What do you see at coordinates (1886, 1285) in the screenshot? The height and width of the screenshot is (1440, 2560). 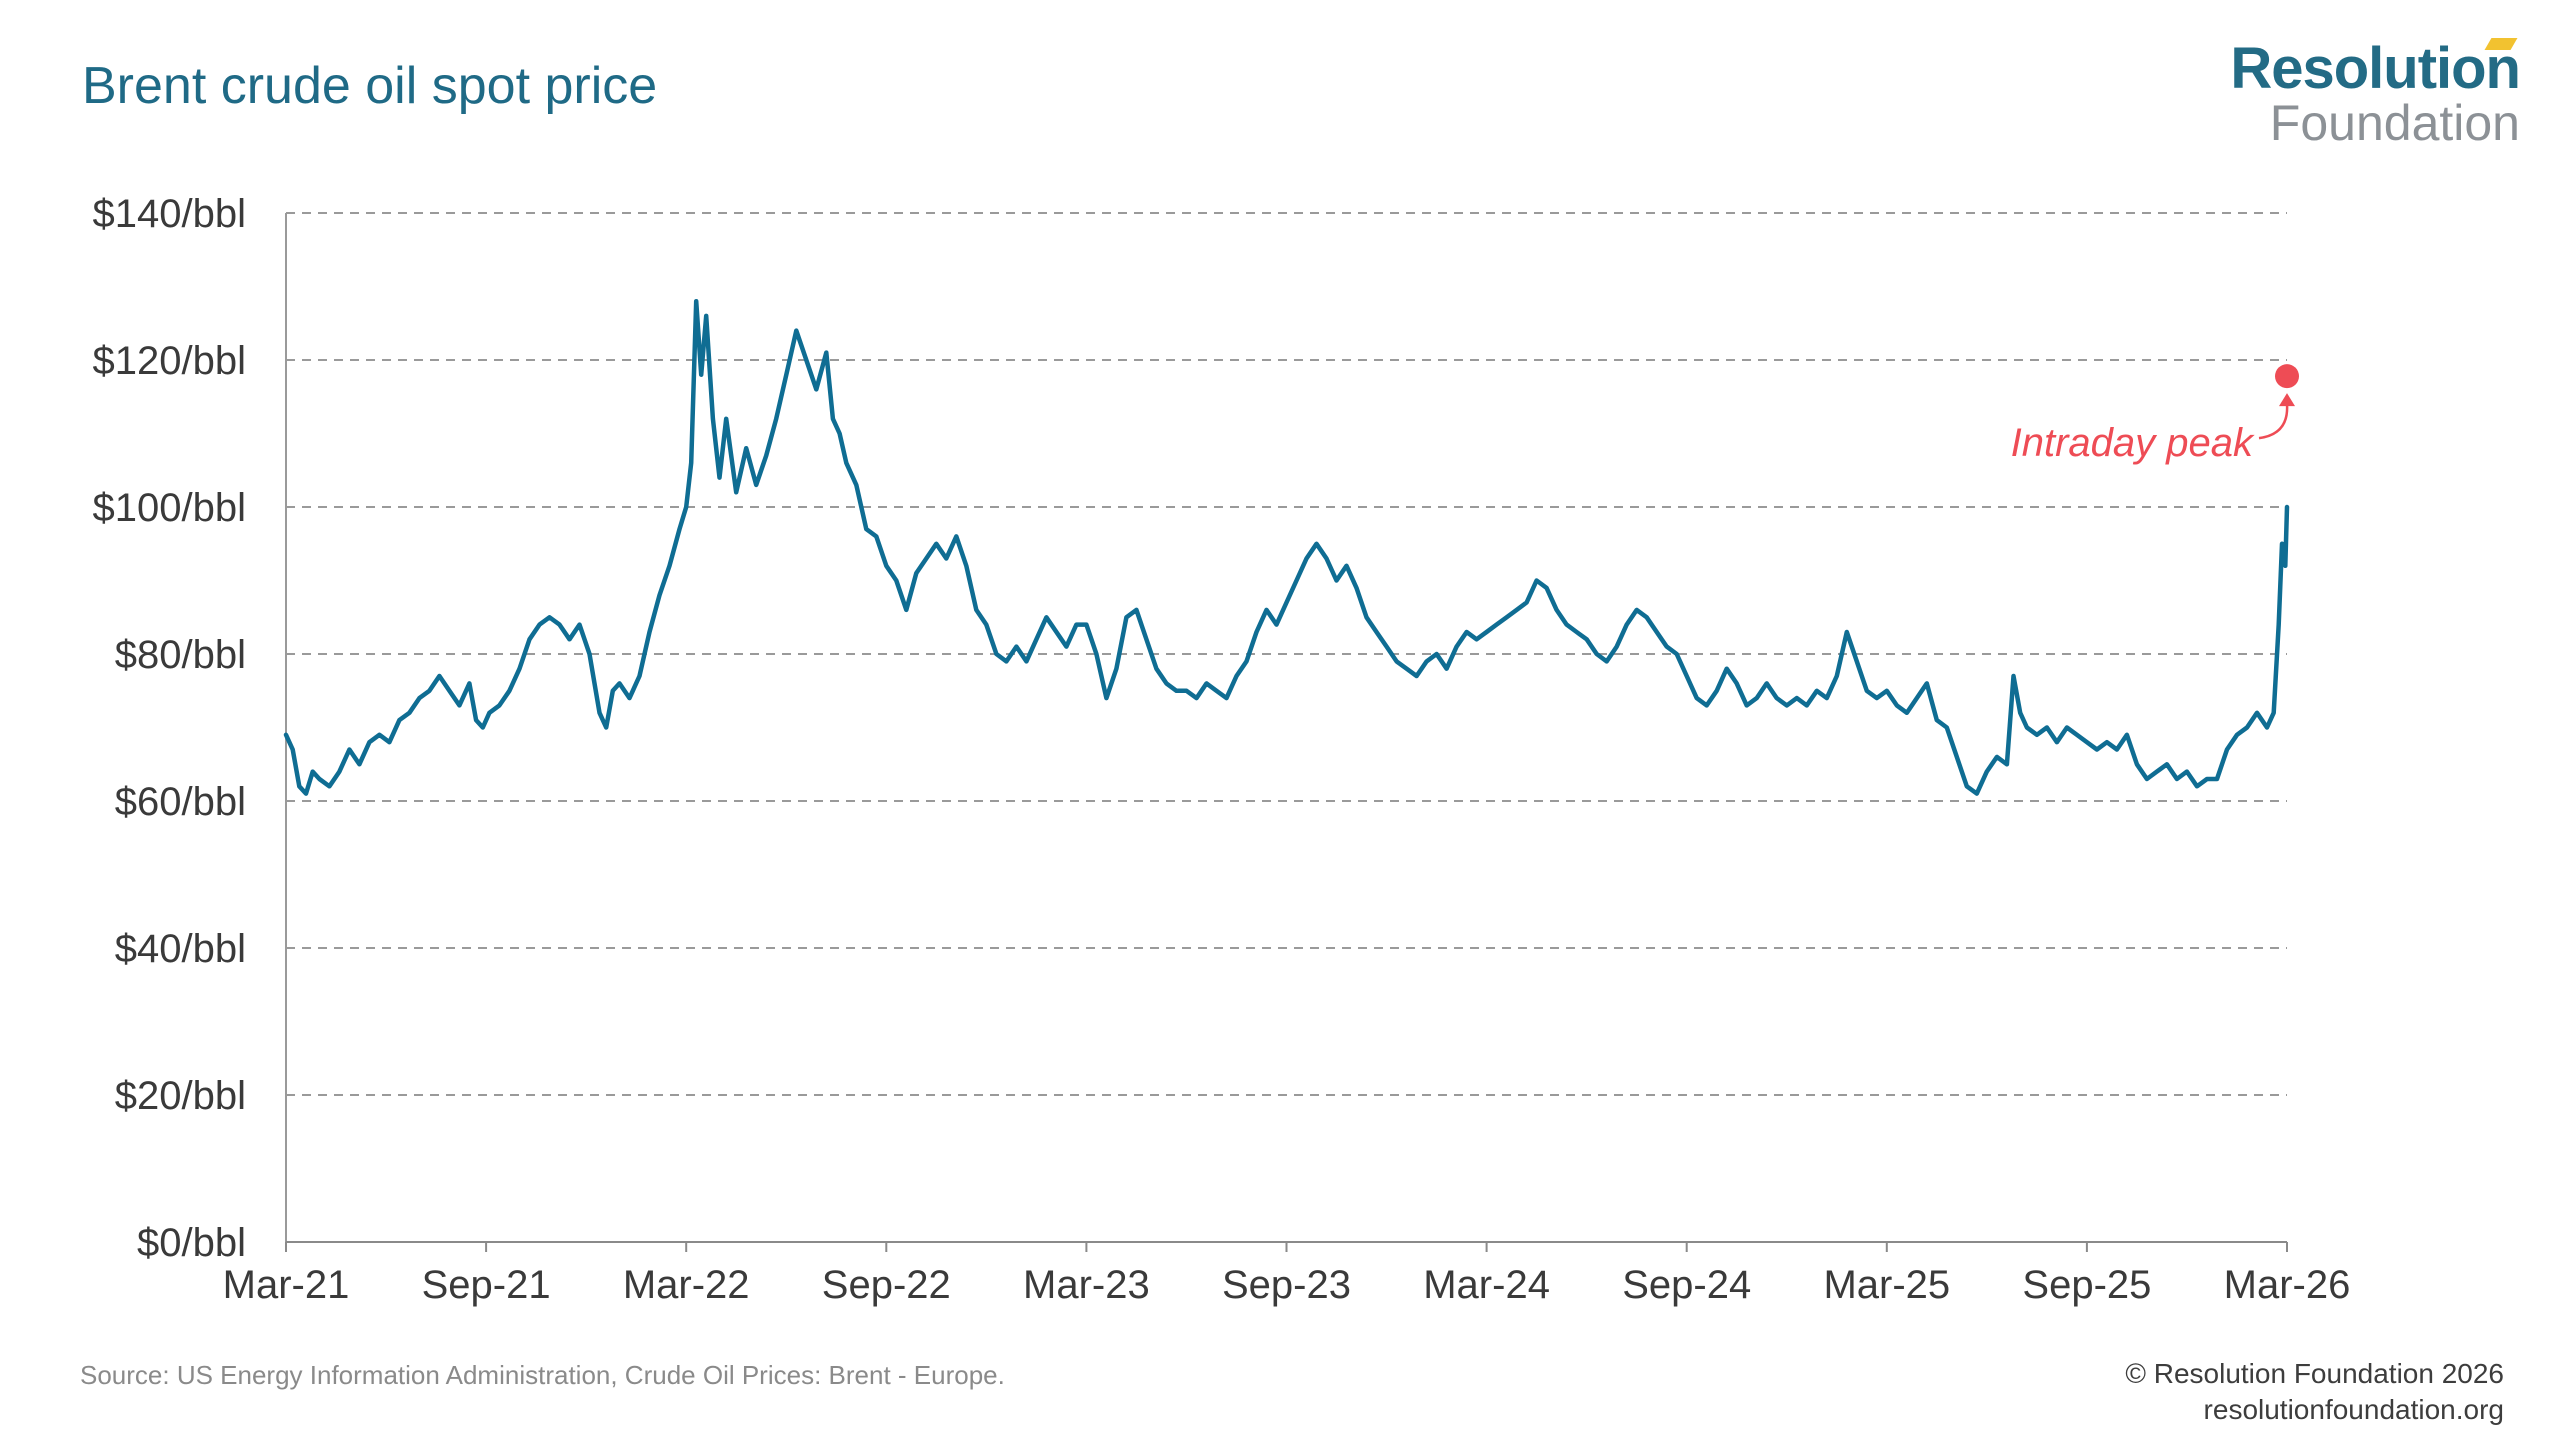 I see `x-tick-label: Mar-25` at bounding box center [1886, 1285].